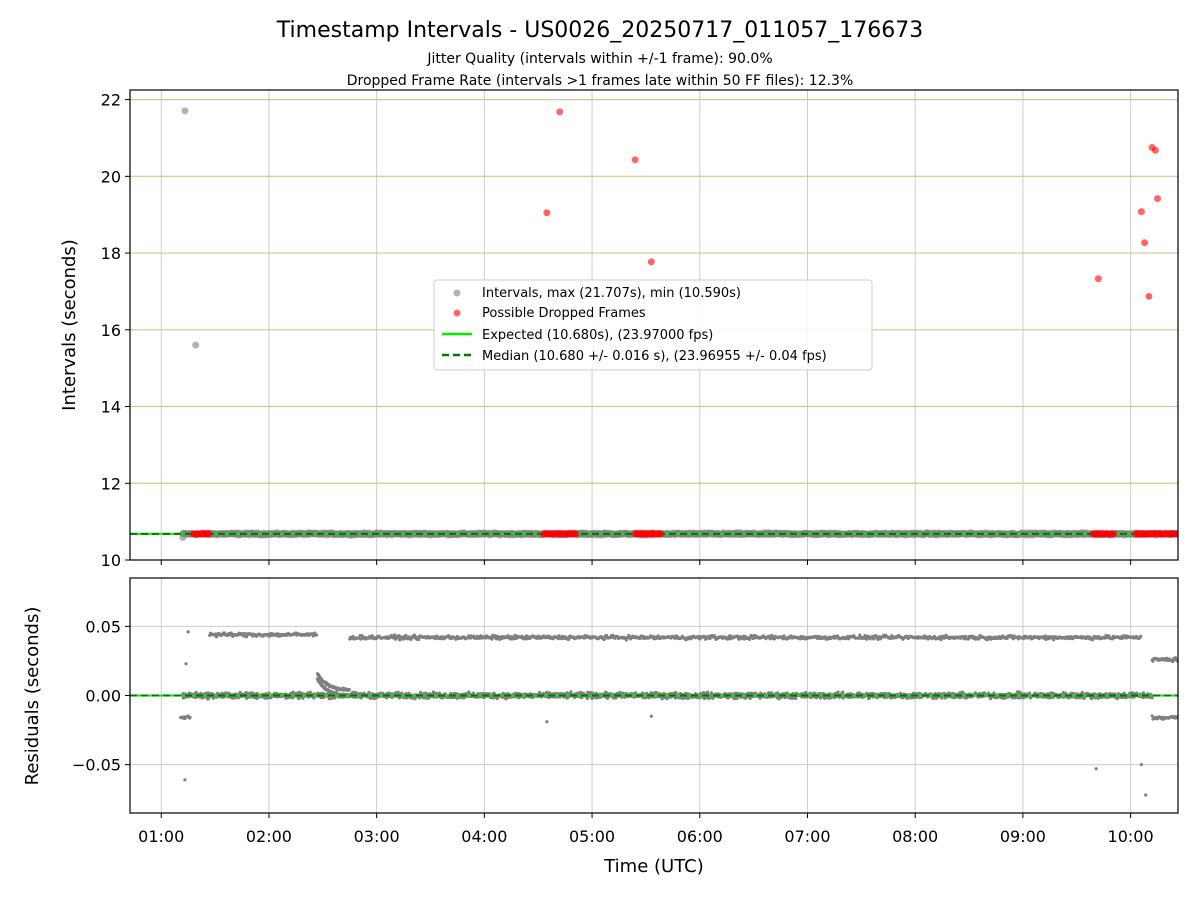  I want to click on bottom-y-tick-label-1: 0.00, so click(103, 696).